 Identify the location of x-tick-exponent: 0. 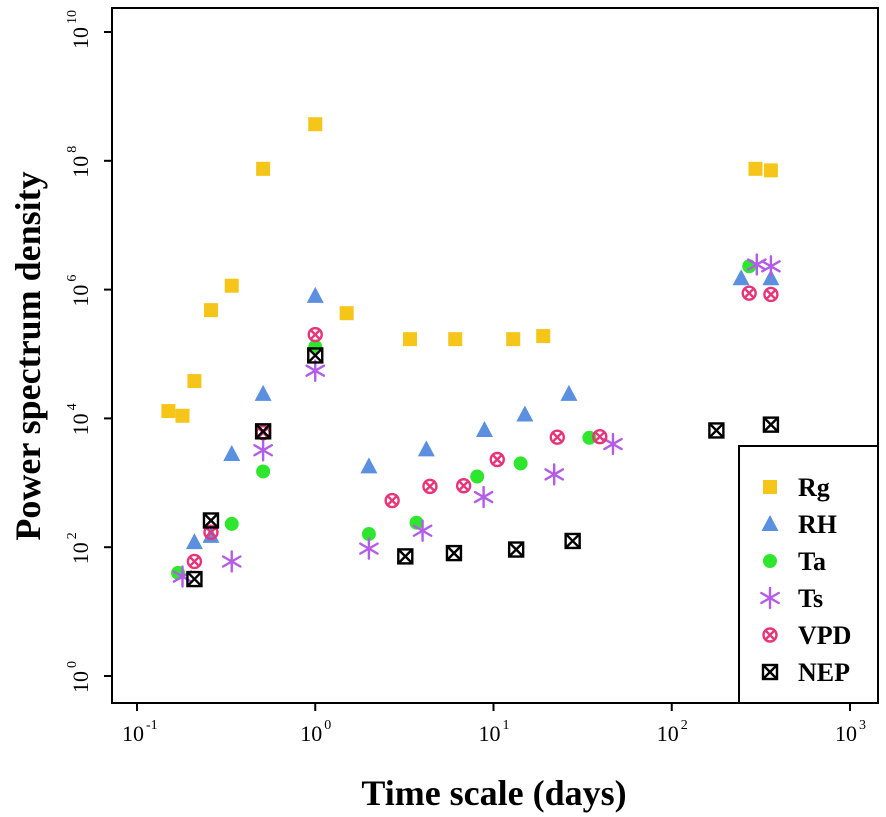
(327, 725).